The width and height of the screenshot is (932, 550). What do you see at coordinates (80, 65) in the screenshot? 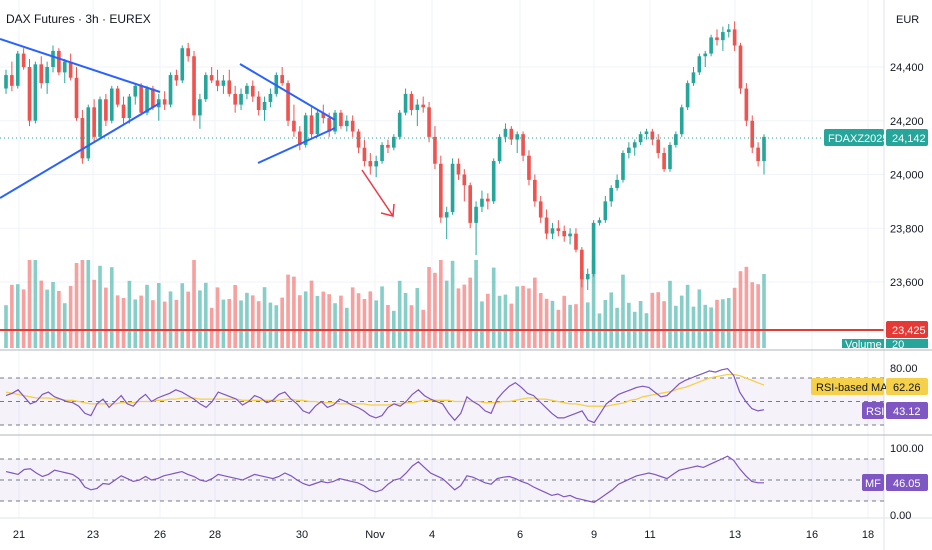
I see `trendline-1-upper` at bounding box center [80, 65].